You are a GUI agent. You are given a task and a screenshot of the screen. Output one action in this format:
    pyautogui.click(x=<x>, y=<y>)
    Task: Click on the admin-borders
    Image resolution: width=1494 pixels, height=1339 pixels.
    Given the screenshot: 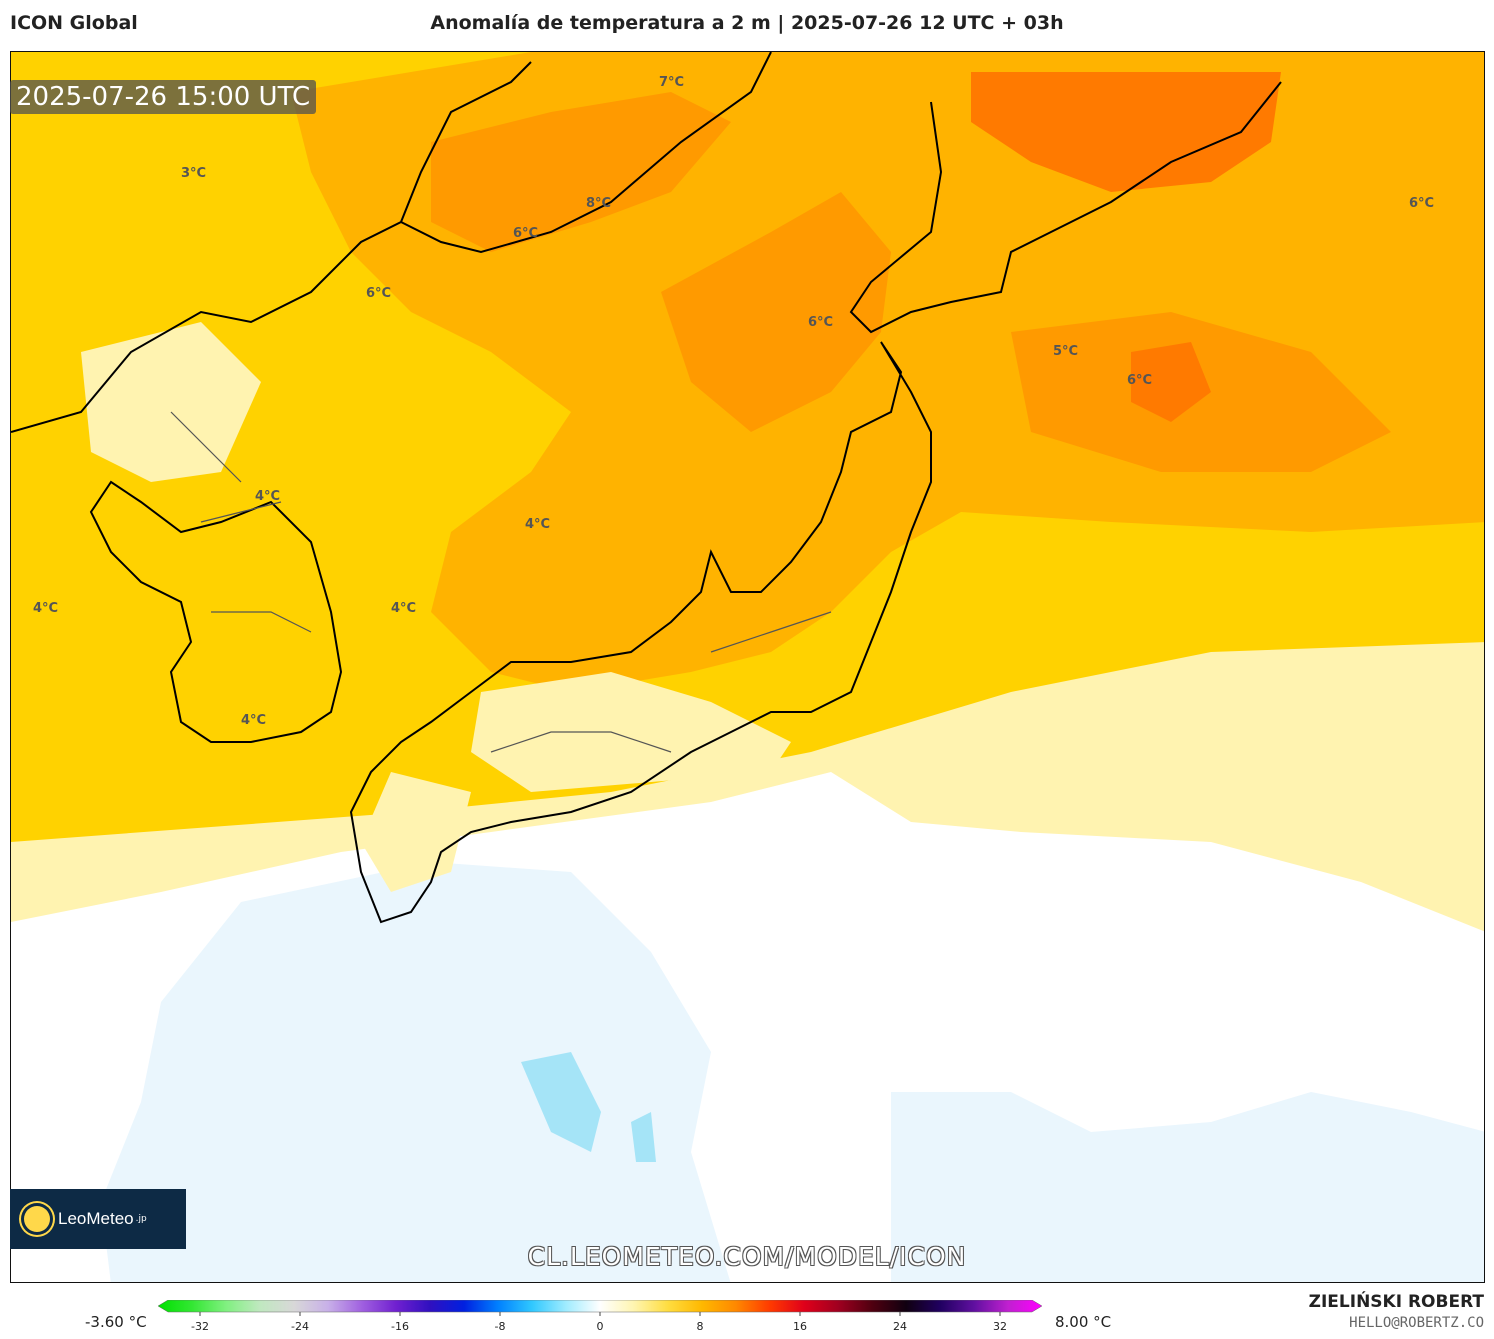 What is the action you would take?
    pyautogui.click(x=501, y=582)
    